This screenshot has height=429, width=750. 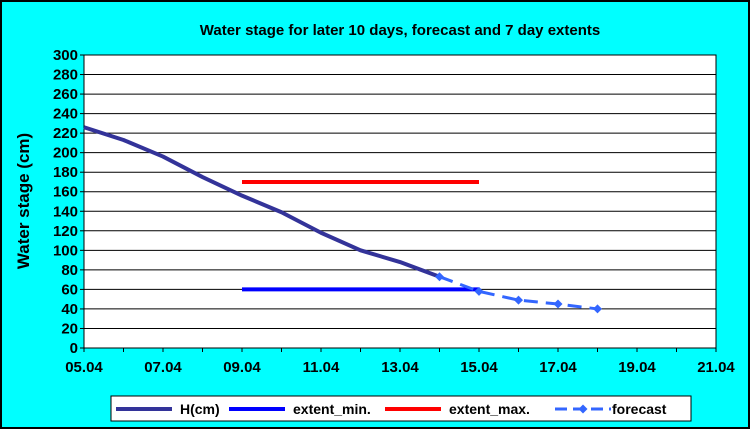 What do you see at coordinates (65, 75) in the screenshot?
I see `y-tick-label: 280` at bounding box center [65, 75].